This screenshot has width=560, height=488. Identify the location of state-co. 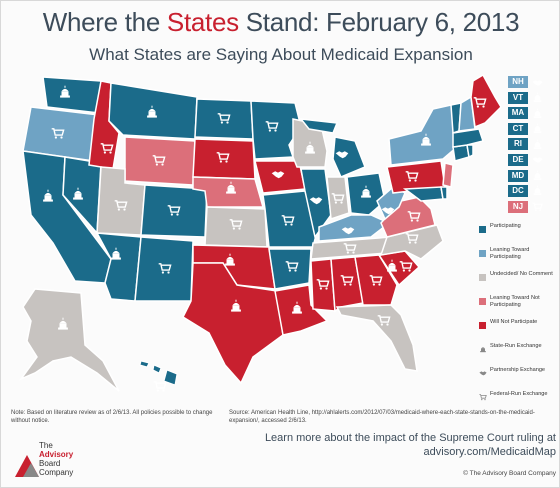
(174, 211).